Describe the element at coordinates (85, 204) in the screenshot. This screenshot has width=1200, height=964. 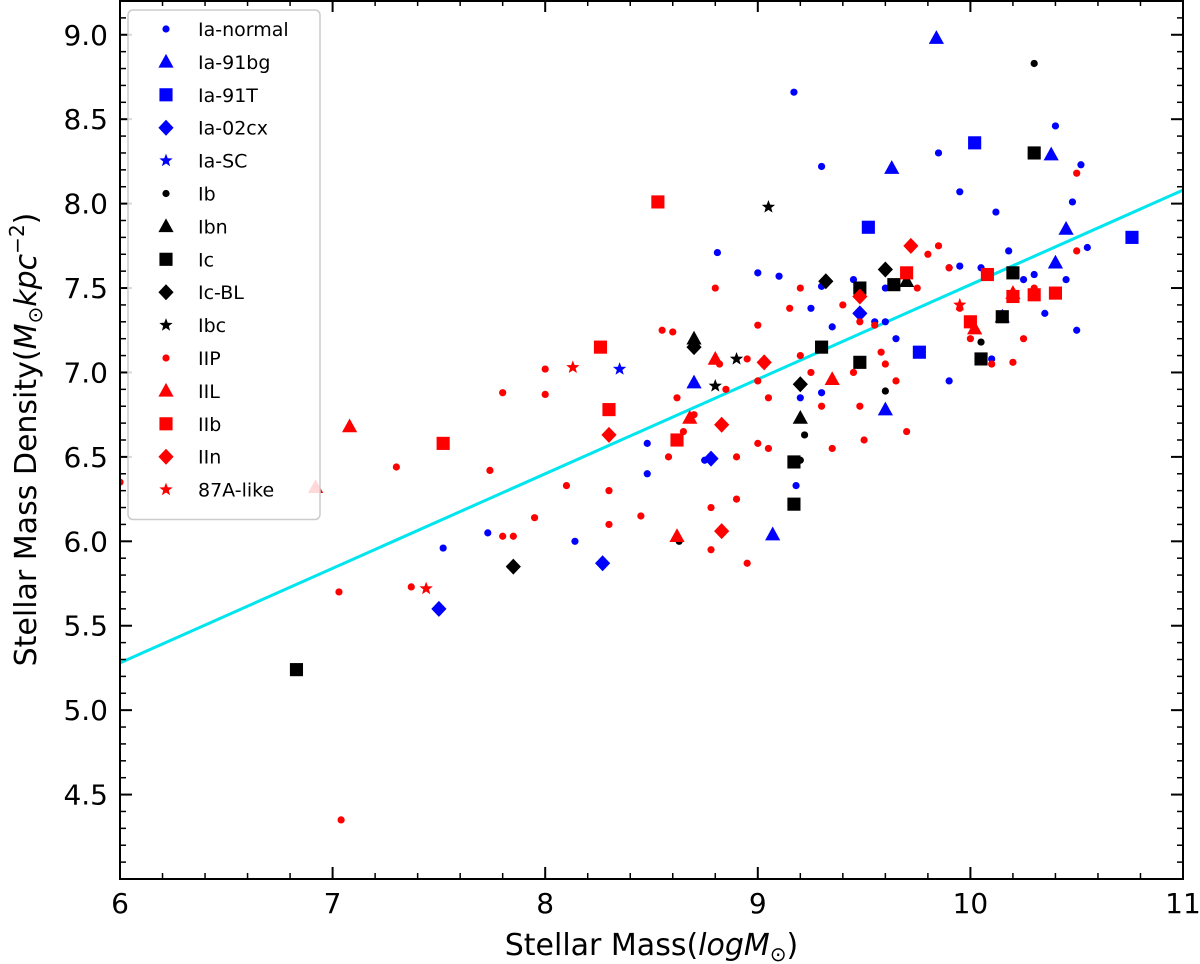
I see `y-tick-label: 8.0` at that location.